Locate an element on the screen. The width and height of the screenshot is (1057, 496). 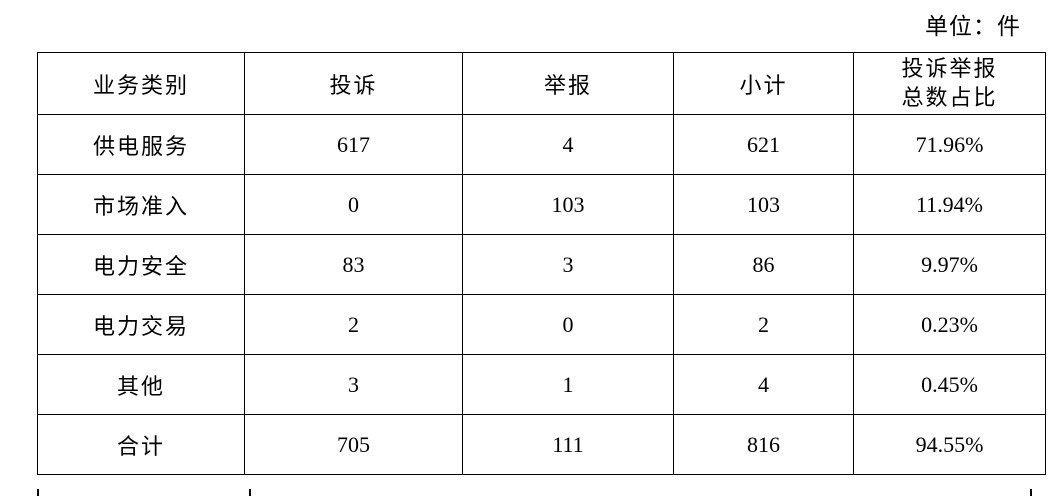
row-power-supply-service: 供电服务 617 4 621 71.96% is located at coordinates (541, 144).